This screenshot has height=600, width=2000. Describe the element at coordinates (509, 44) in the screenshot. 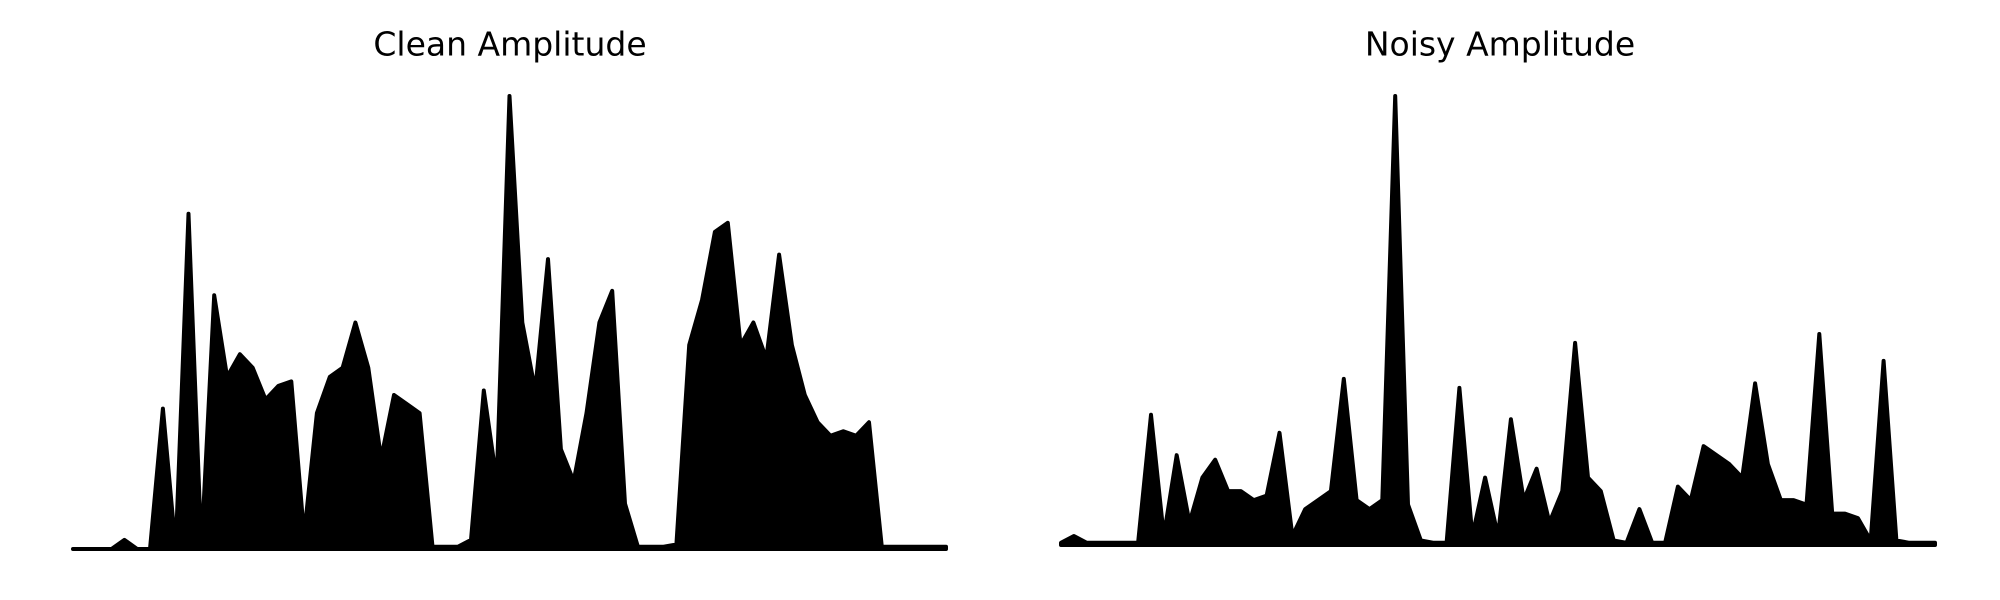

I see `chart-title: Clean Amplitude` at that location.